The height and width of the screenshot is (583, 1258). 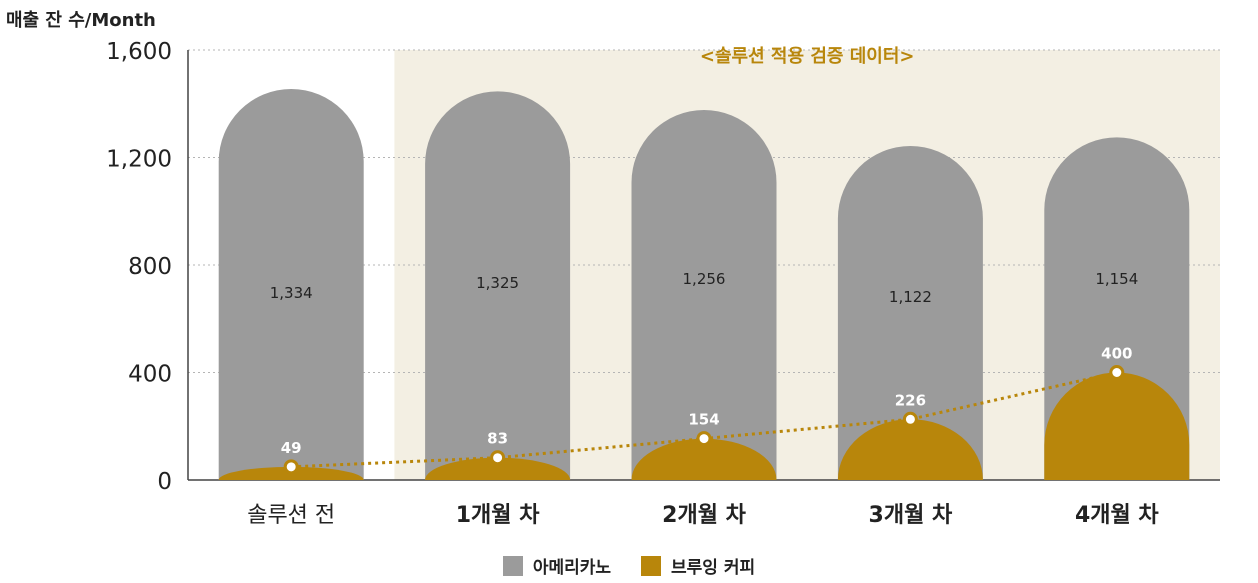 I want to click on y-tick-label: 400, so click(x=150, y=375).